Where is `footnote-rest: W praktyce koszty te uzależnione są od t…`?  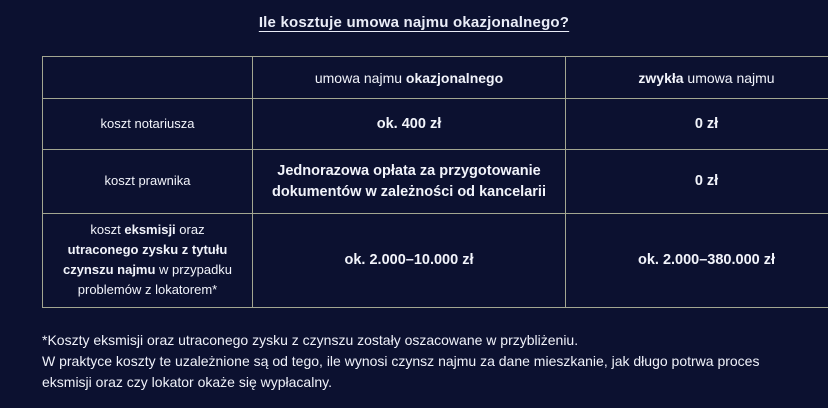
footnote-rest: W praktyce koszty te uzależnione są od t… is located at coordinates (401, 371).